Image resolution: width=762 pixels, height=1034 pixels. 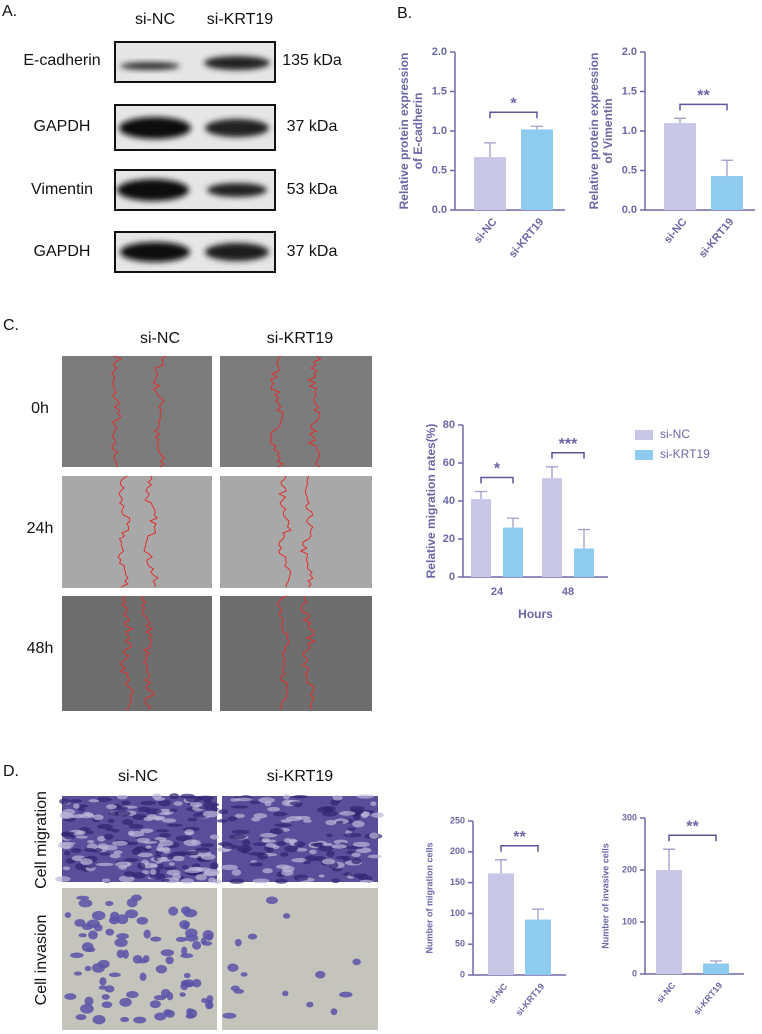 What do you see at coordinates (439, 210) in the screenshot?
I see `y-tick-label: 0.0` at bounding box center [439, 210].